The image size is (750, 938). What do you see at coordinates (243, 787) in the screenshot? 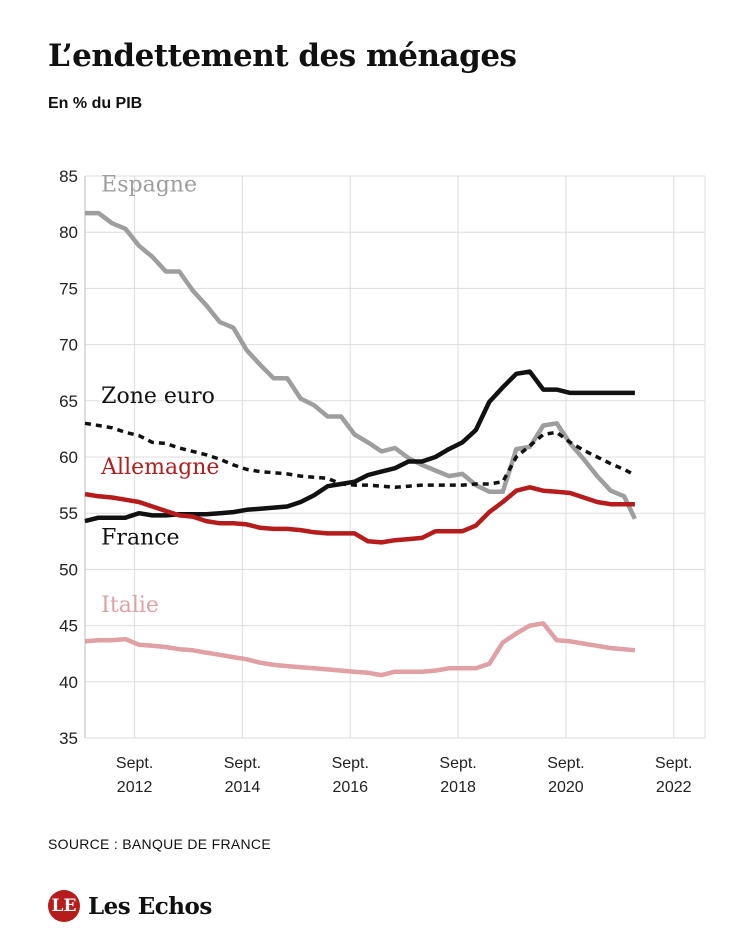
I see `x-tick-label: 2014` at bounding box center [243, 787].